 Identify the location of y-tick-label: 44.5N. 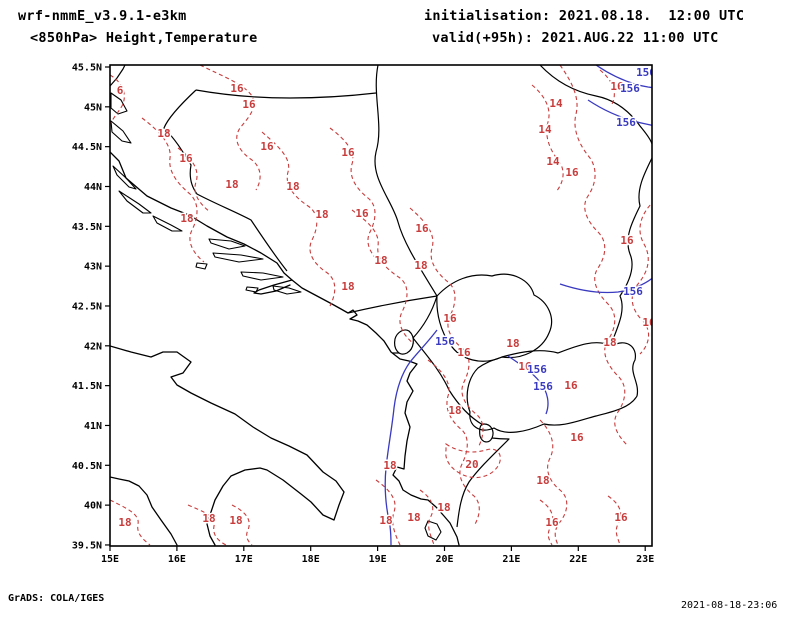
(87, 147).